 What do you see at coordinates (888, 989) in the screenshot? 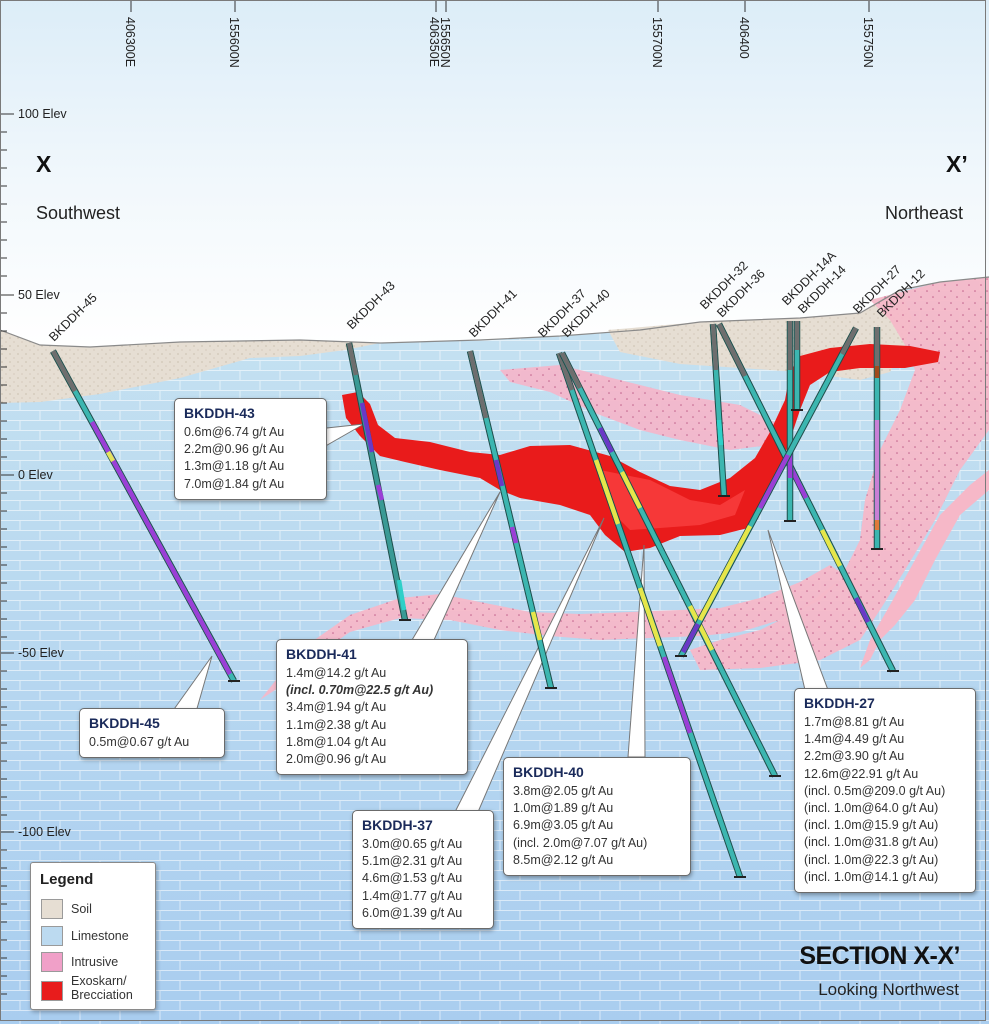
I see `section-subtitle: Looking Northwest` at bounding box center [888, 989].